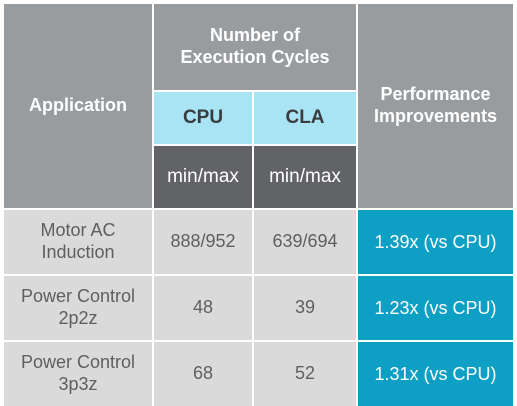 The image size is (517, 406). Describe the element at coordinates (305, 242) in the screenshot. I see `row-cla-cell: 639/694` at that location.